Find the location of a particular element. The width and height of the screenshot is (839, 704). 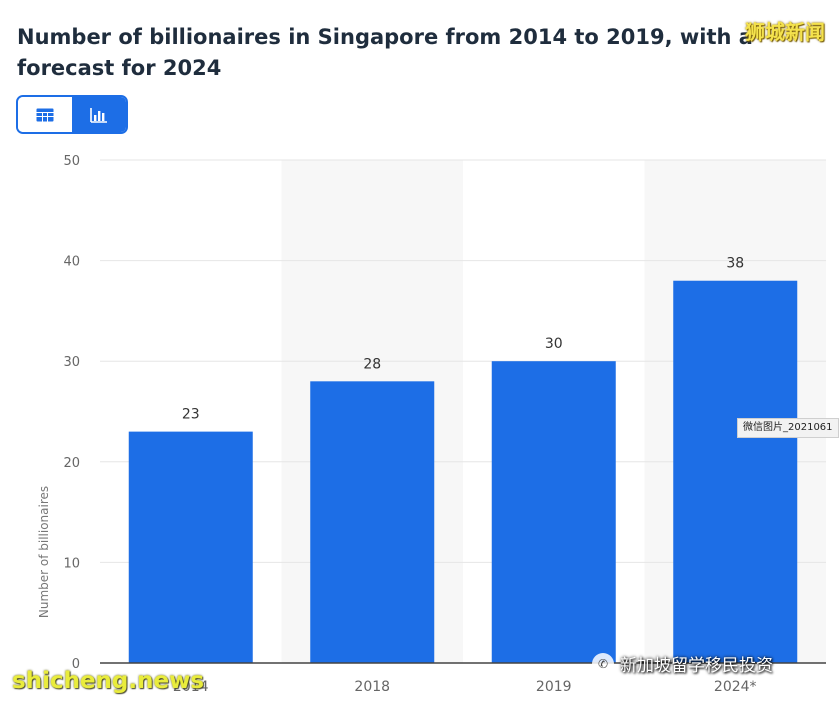

data-label: 38 is located at coordinates (735, 264).